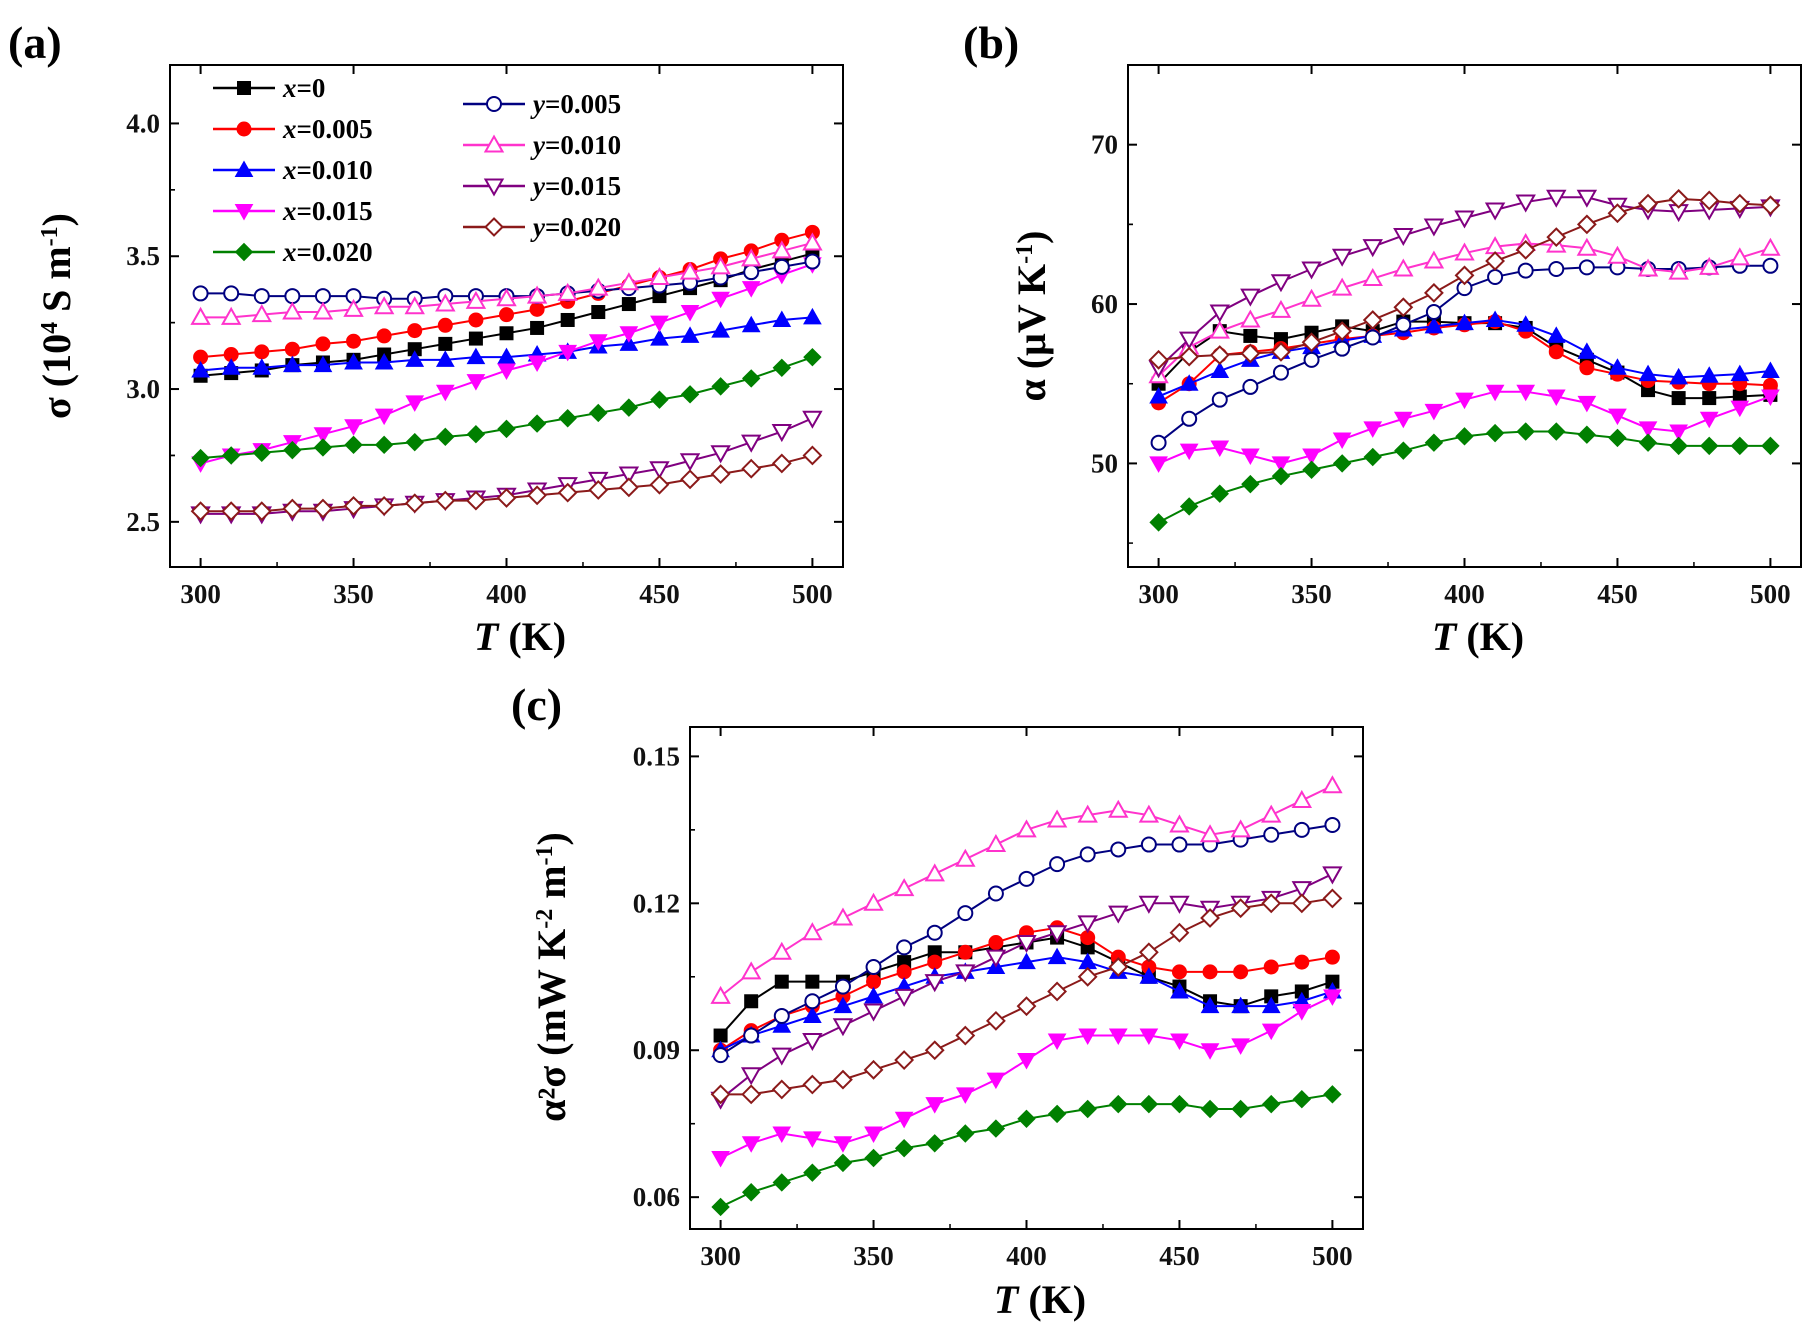 The width and height of the screenshot is (1816, 1340). What do you see at coordinates (35, 42) in the screenshot?
I see `panel-label: (a)` at bounding box center [35, 42].